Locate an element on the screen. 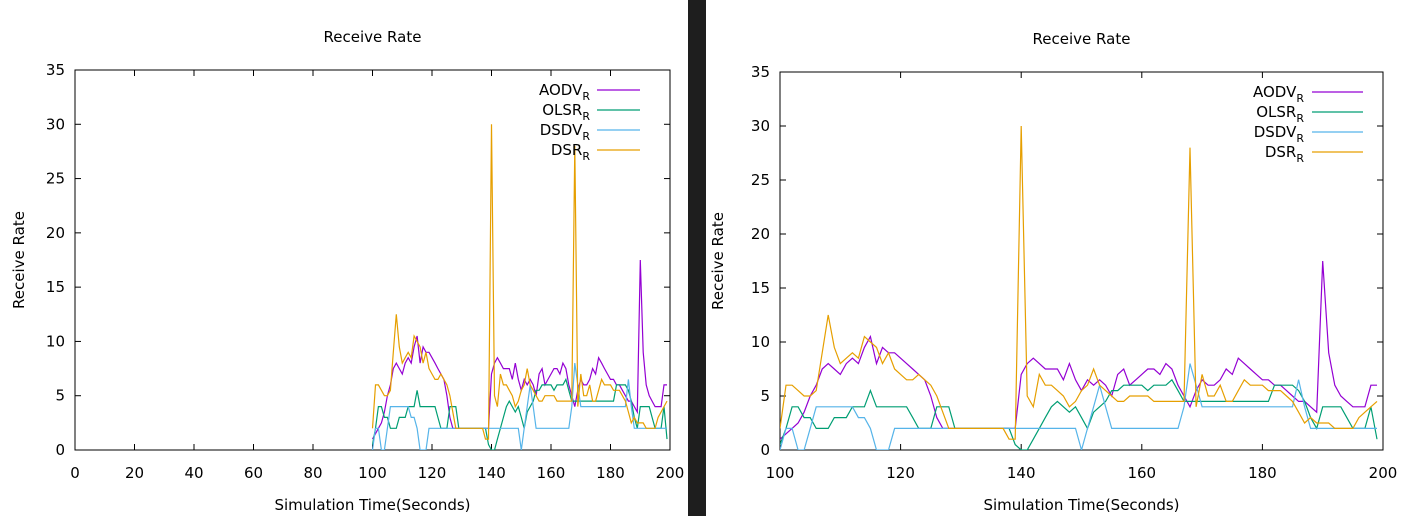 Image resolution: width=1416 pixels, height=516 pixels. series-group is located at coordinates (519, 287).